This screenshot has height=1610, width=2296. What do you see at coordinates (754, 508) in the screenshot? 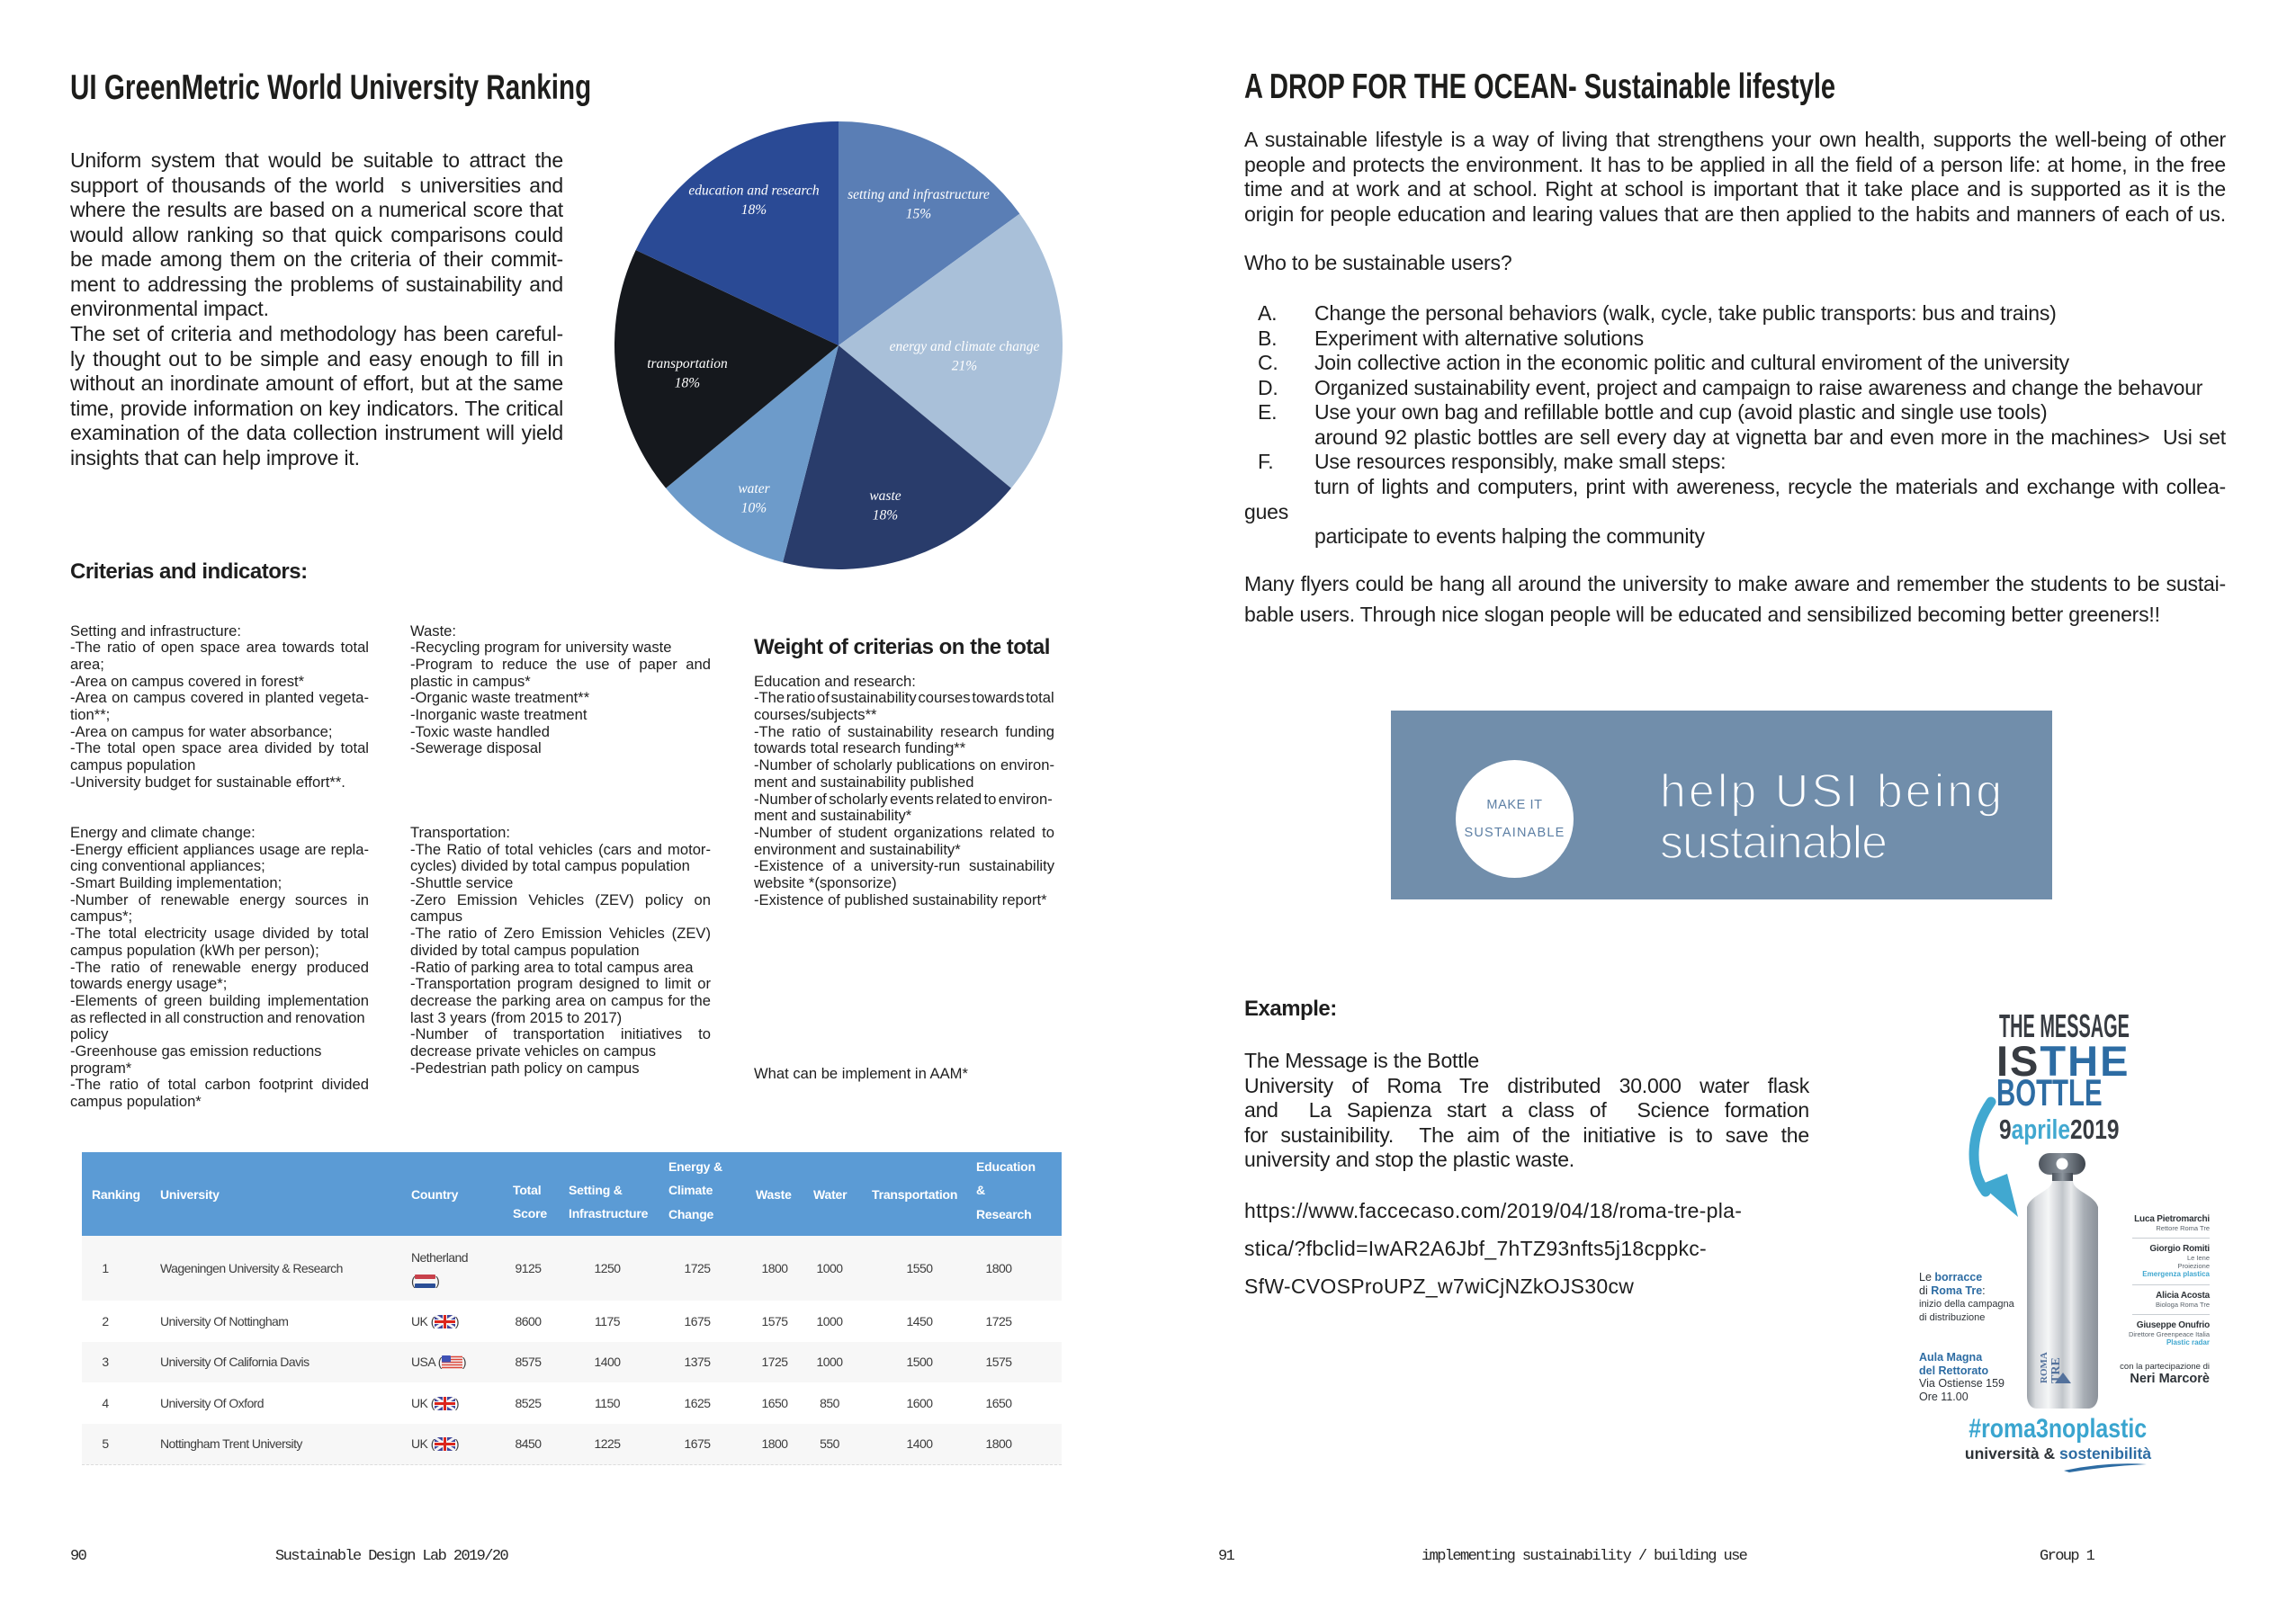
I see `svg-text: 10%` at bounding box center [754, 508].